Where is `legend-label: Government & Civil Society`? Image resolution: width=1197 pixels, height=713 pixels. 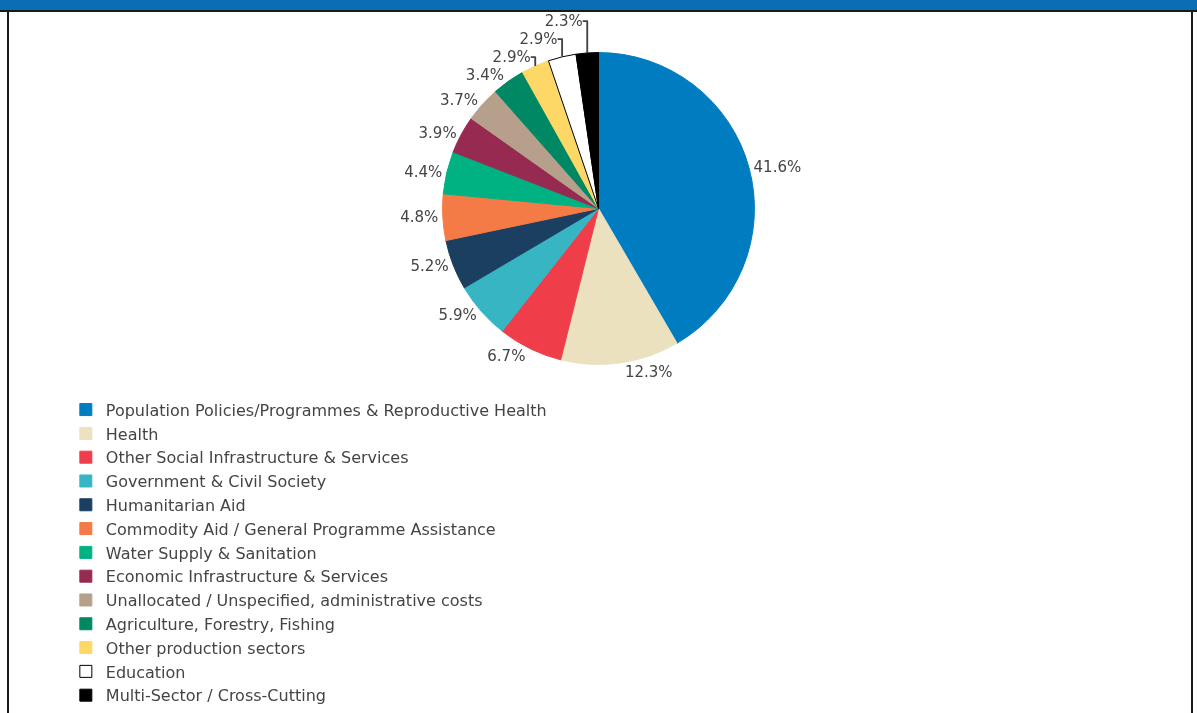 legend-label: Government & Civil Society is located at coordinates (216, 482).